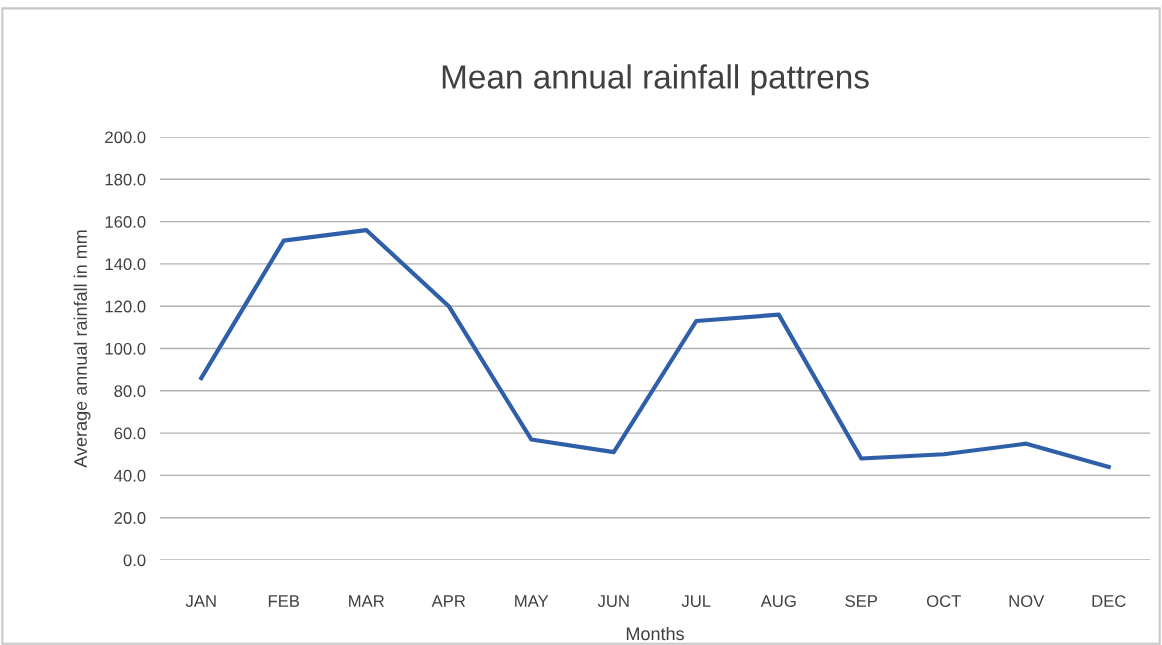 Image resolution: width=1162 pixels, height=645 pixels. Describe the element at coordinates (778, 601) in the screenshot. I see `x-tick-label: AUG` at that location.